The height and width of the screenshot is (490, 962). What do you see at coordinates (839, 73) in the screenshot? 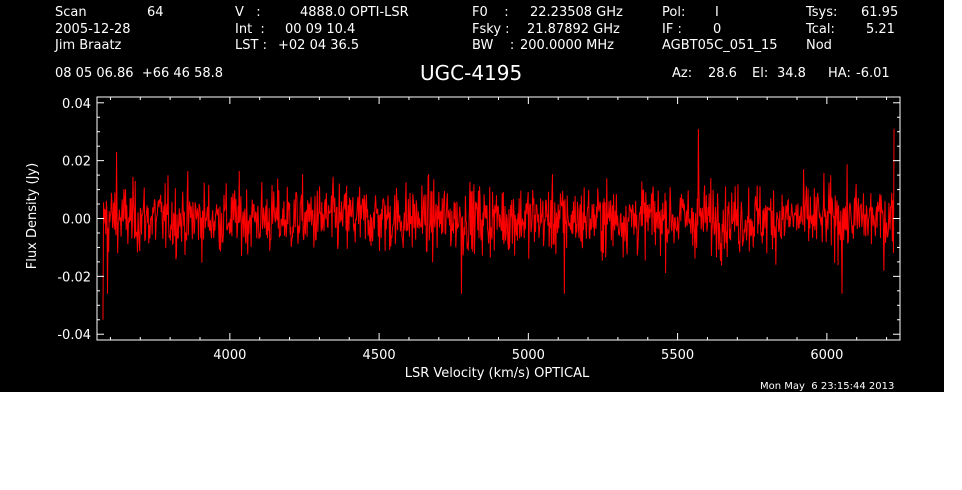
I see `hour-angle-label: HA:` at bounding box center [839, 73].